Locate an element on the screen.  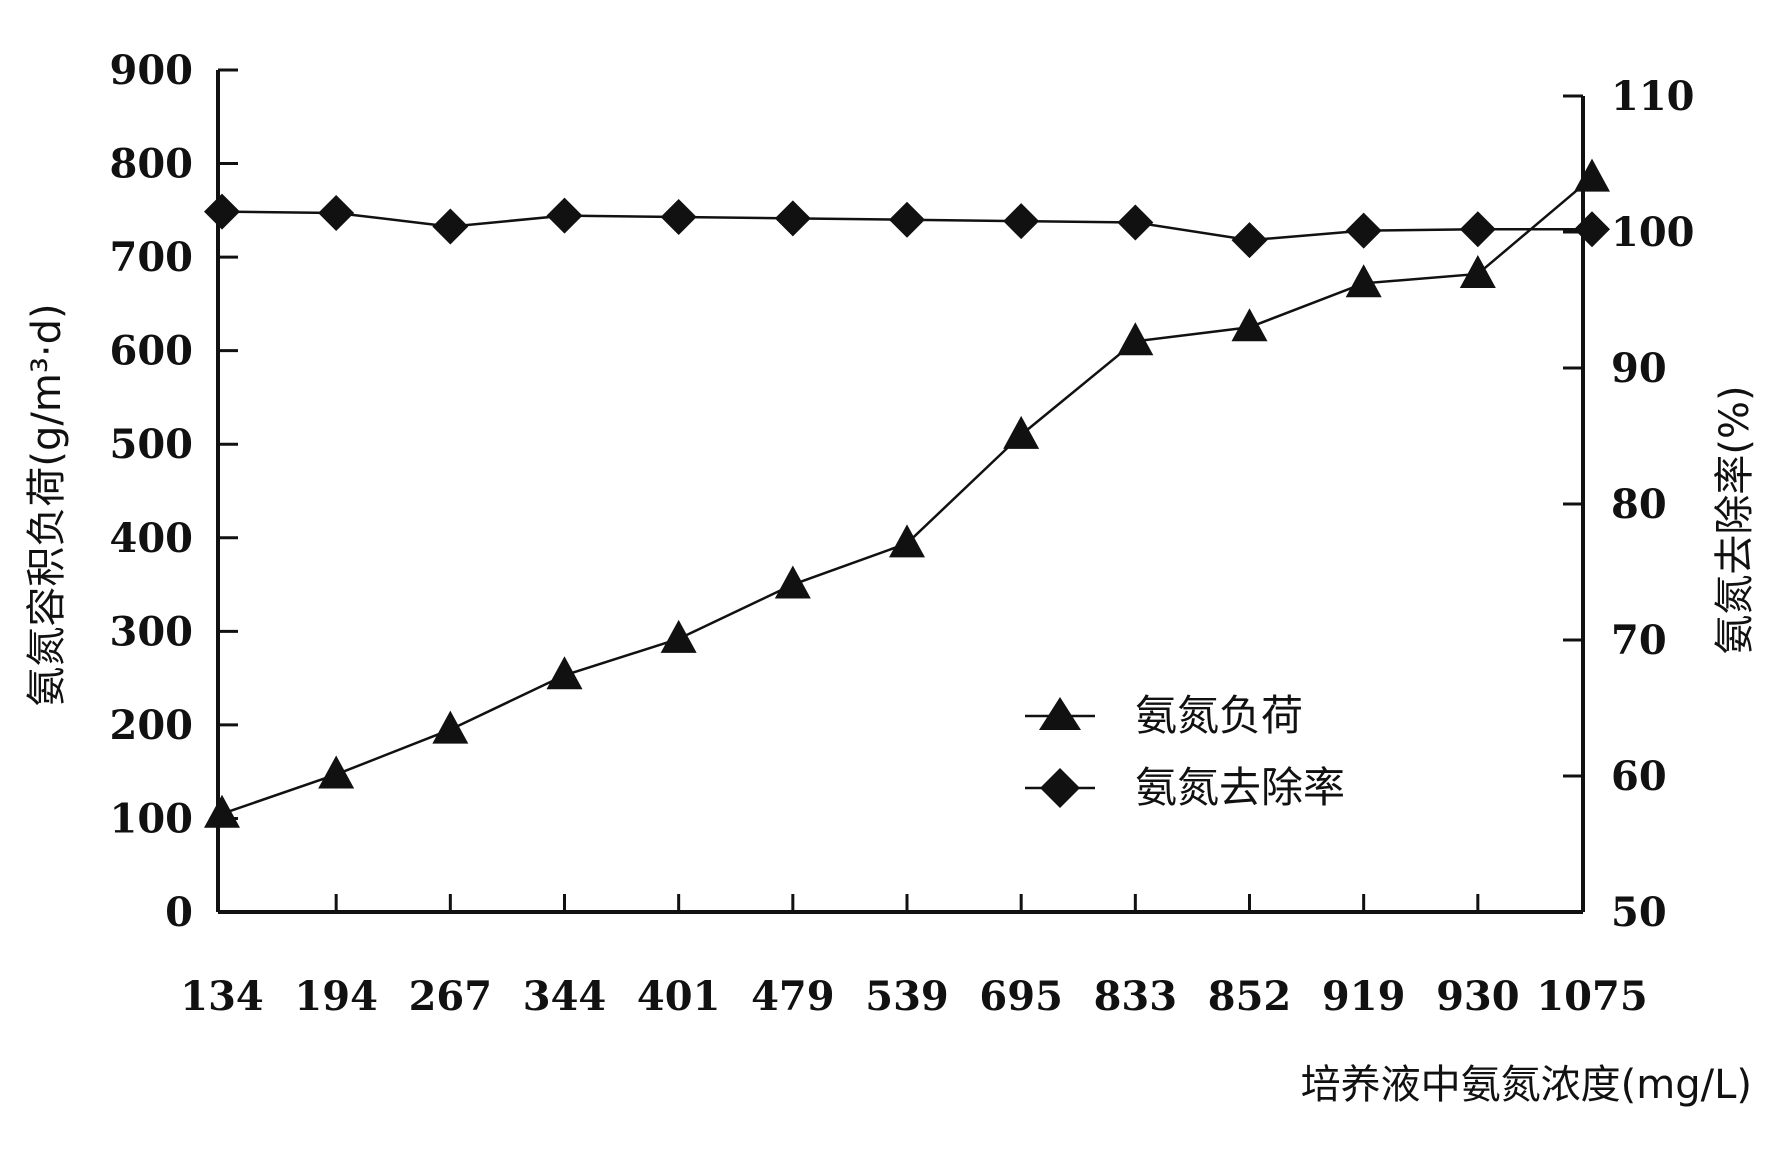
x-axis-label: 培养液中氨氮浓度(mg/L) is located at coordinates (1526, 1085).